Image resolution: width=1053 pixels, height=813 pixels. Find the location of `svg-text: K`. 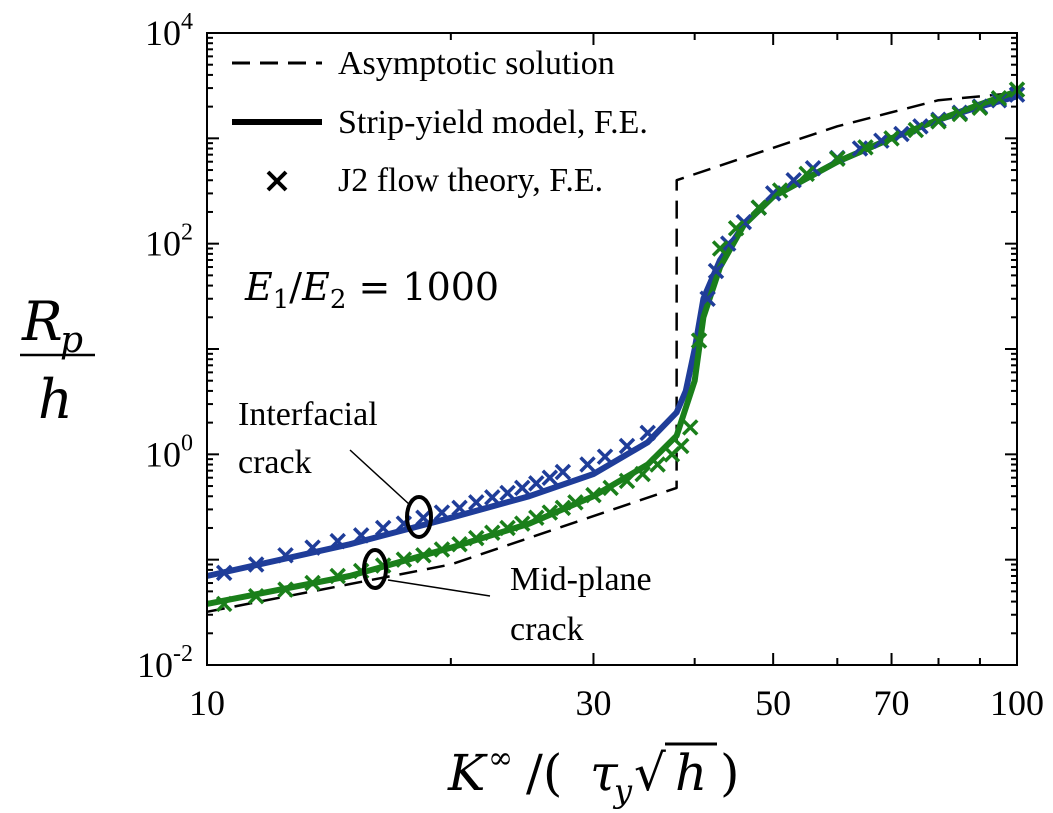

svg-text: K is located at coordinates (467, 773).